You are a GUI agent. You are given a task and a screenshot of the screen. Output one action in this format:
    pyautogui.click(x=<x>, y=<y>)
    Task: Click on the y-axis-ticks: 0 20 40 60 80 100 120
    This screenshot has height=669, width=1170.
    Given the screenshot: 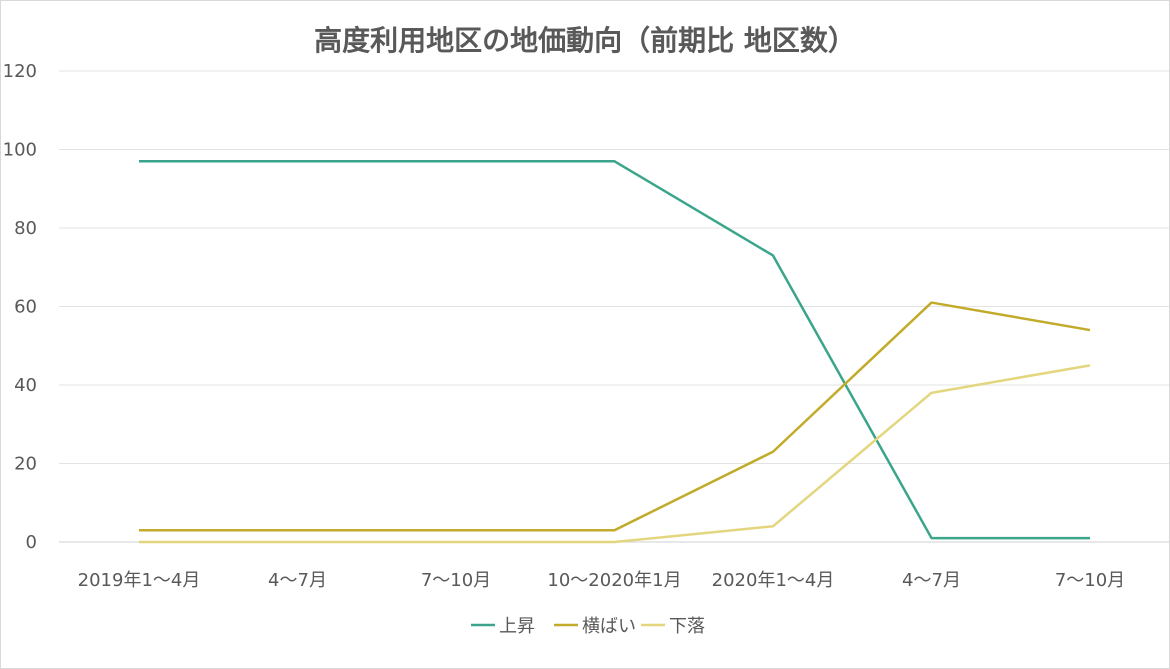 What is the action you would take?
    pyautogui.click(x=20, y=307)
    